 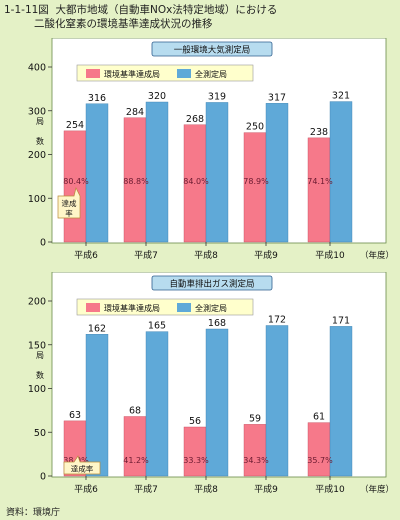 What do you see at coordinates (255, 418) in the screenshot?
I see `data-label-achieved: 59` at bounding box center [255, 418].